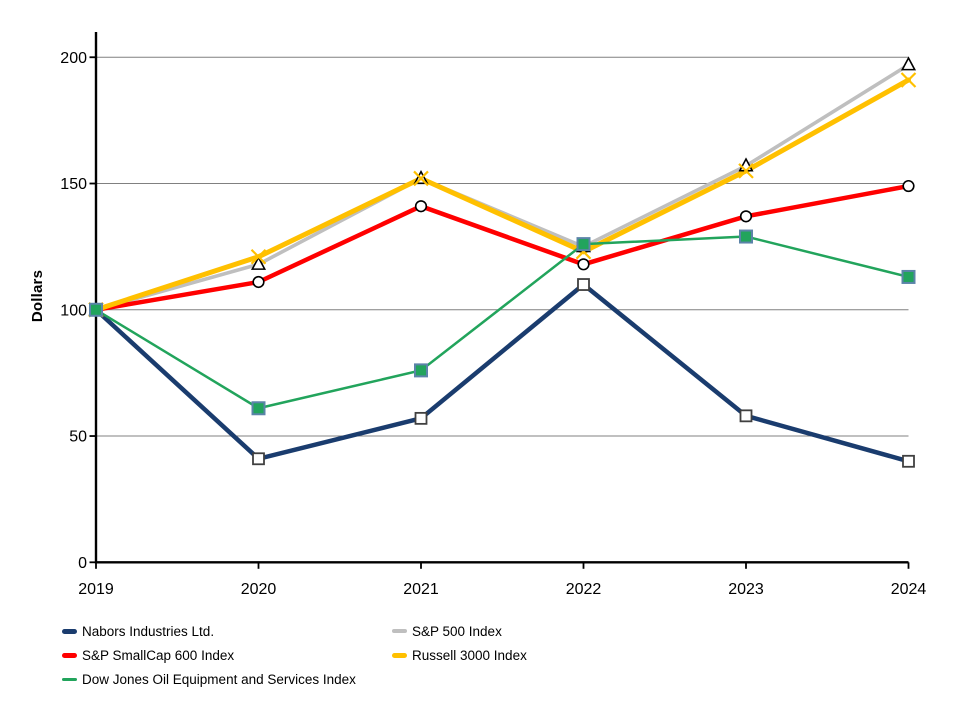 This screenshot has height=705, width=971. What do you see at coordinates (909, 589) in the screenshot?
I see `x-tick-label-2024: 2024` at bounding box center [909, 589].